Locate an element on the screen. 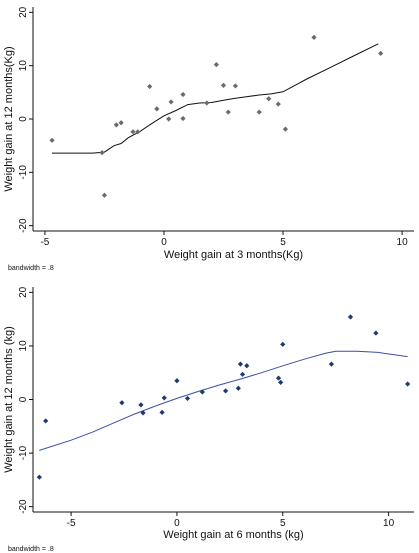  x-axis-title: Weight gain at 6 months (kg) is located at coordinates (233, 535).